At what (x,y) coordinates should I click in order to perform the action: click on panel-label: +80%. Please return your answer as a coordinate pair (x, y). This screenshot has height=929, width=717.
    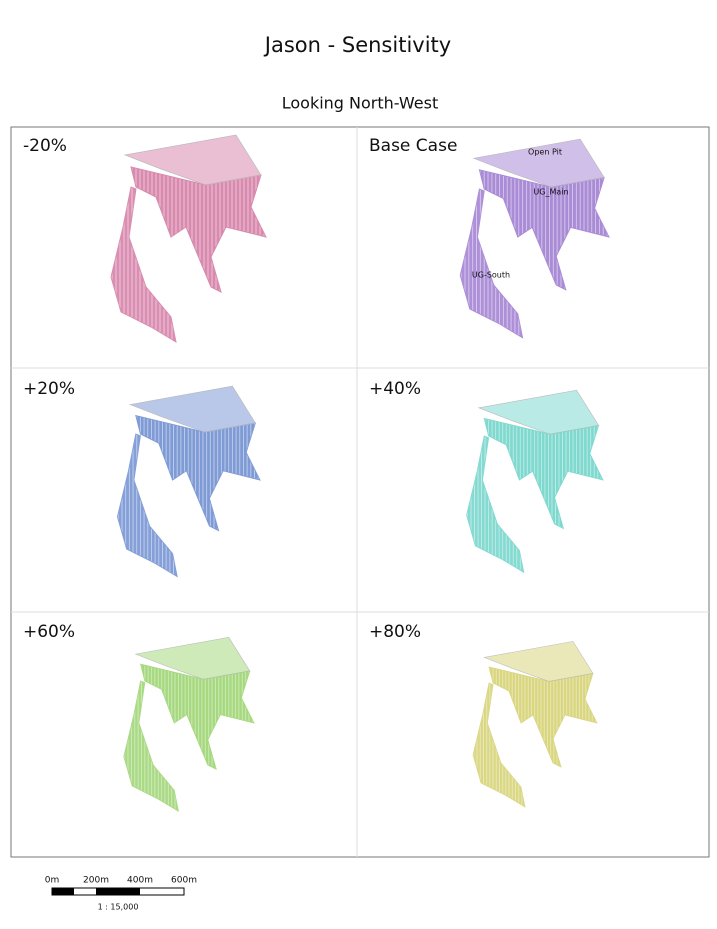
    Looking at the image, I should click on (395, 632).